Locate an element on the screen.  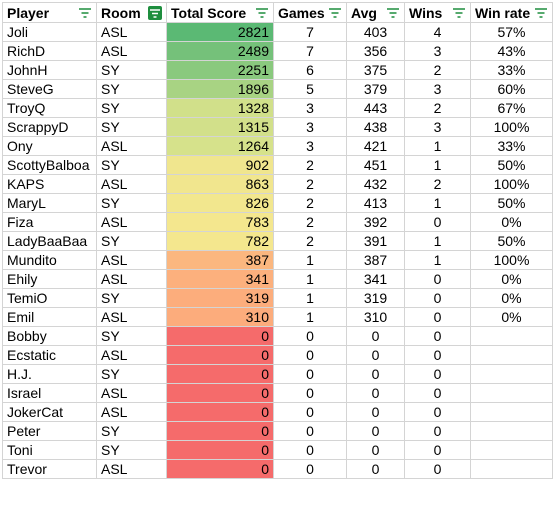
avg-cell: 413 is located at coordinates (375, 203).